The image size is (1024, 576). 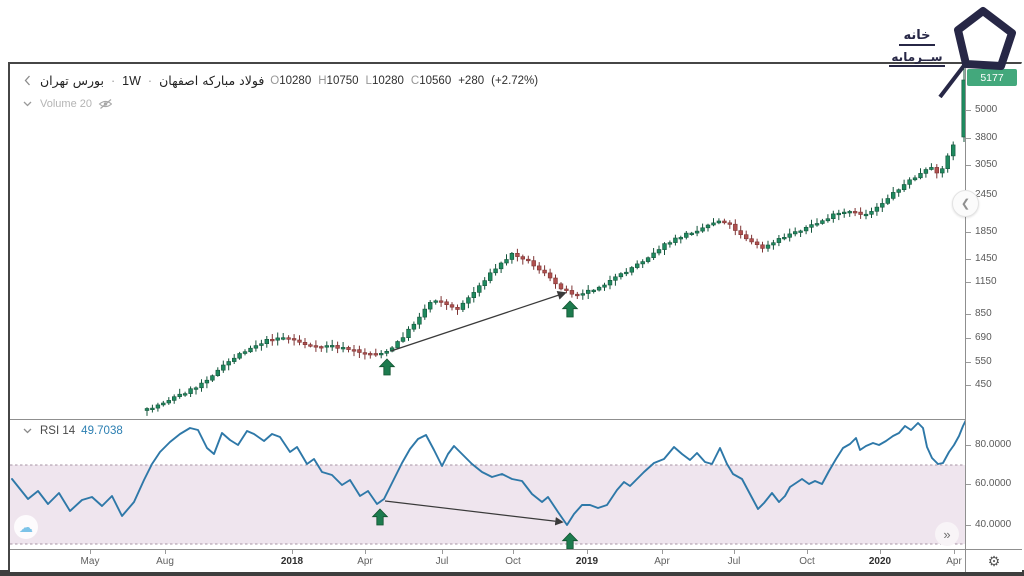 I want to click on volume-indicator-label: Volume 20, so click(x=66, y=104).